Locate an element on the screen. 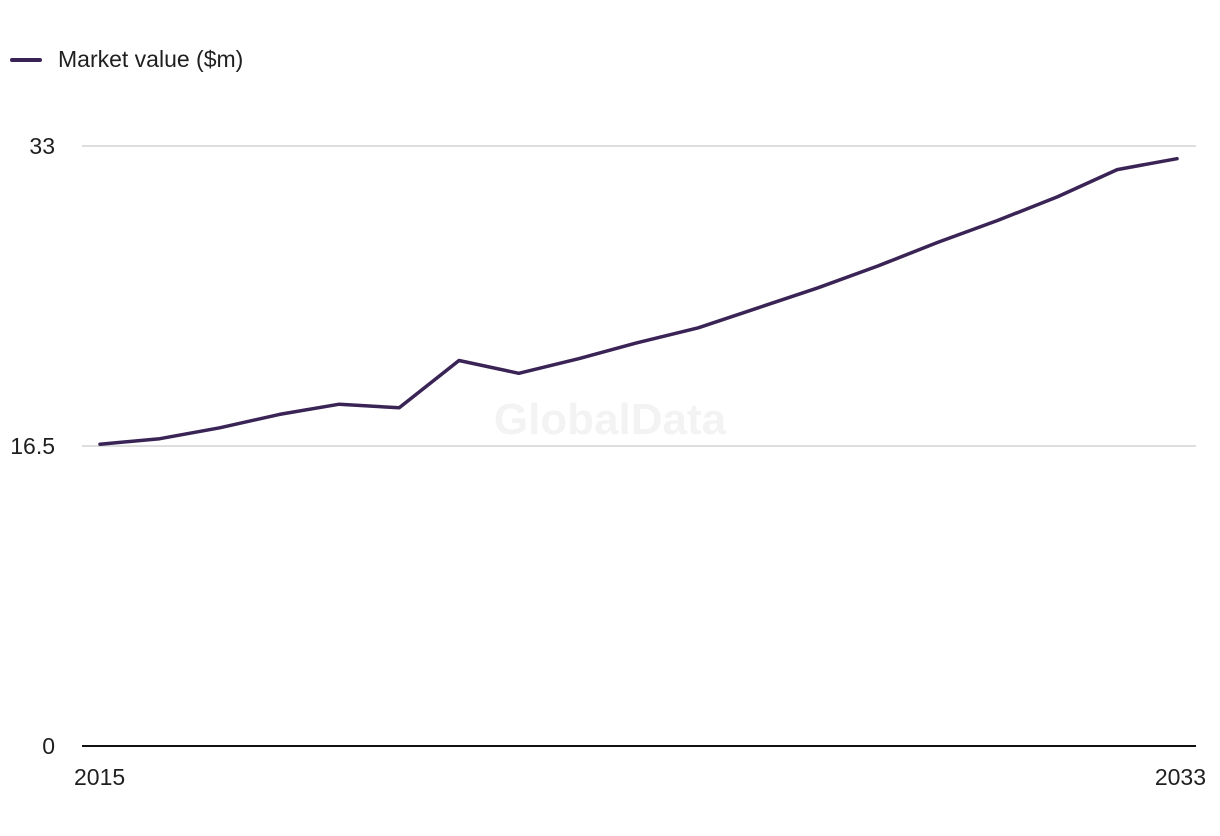 The width and height of the screenshot is (1220, 836). y-tick-label: 16.5 is located at coordinates (32, 446).